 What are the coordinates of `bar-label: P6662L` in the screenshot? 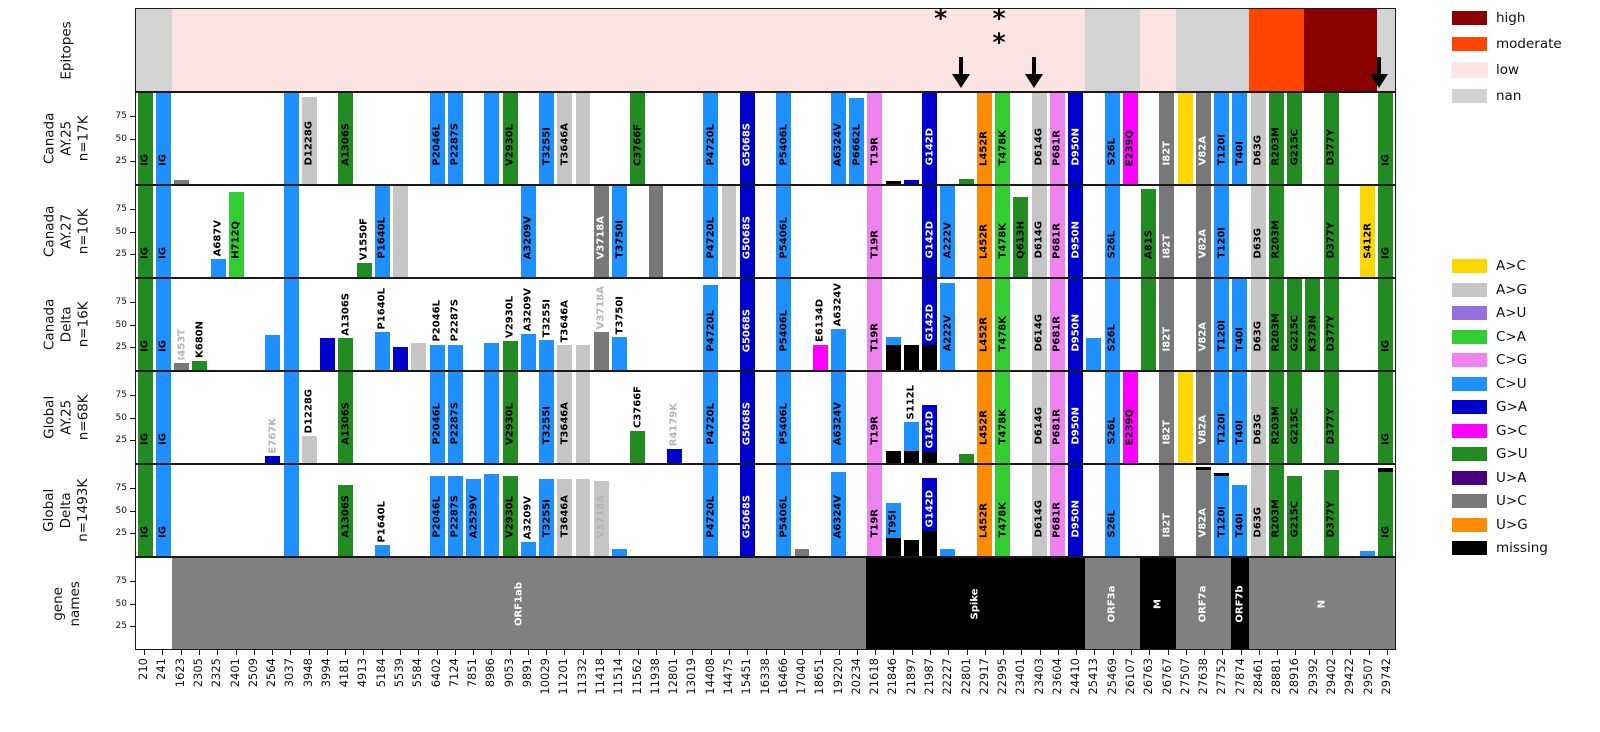 It's located at (857, 145).